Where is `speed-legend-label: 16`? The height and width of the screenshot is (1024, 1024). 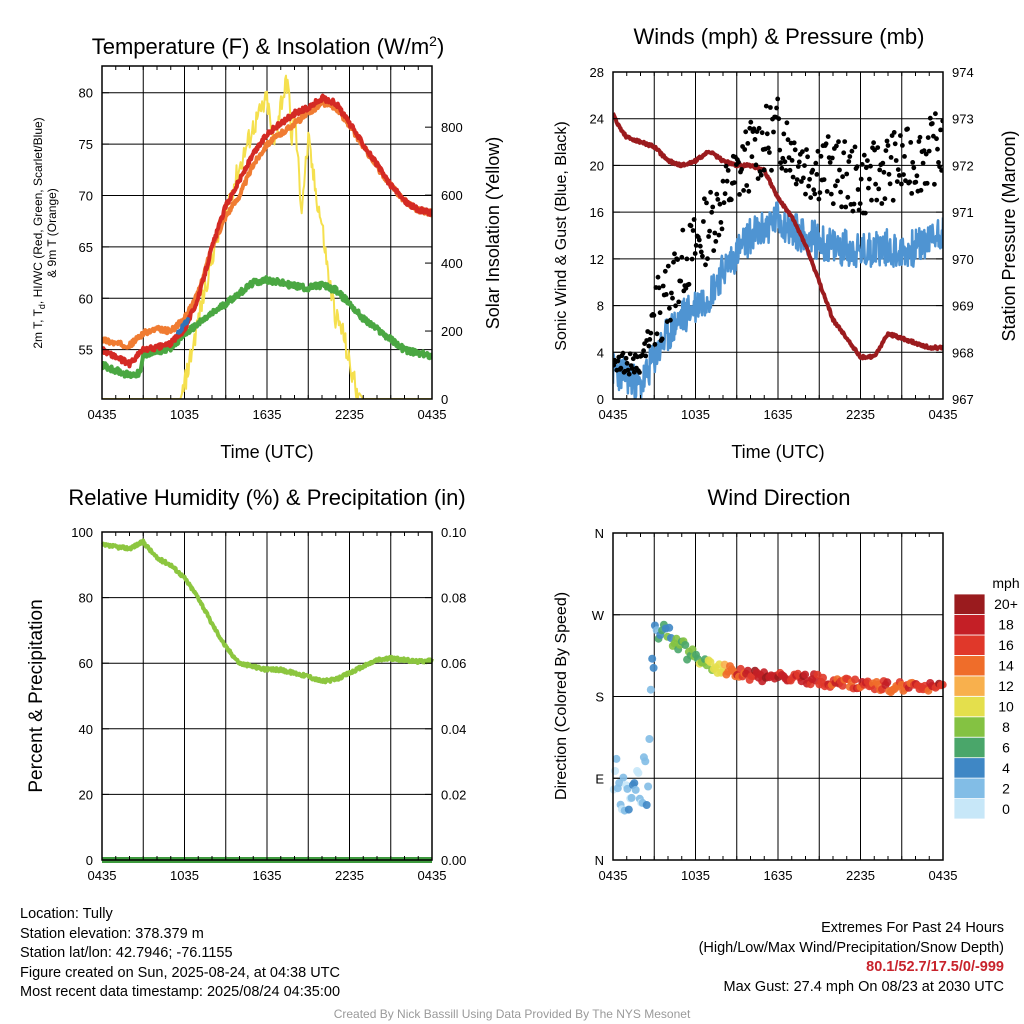
speed-legend-label: 16 is located at coordinates (1006, 645).